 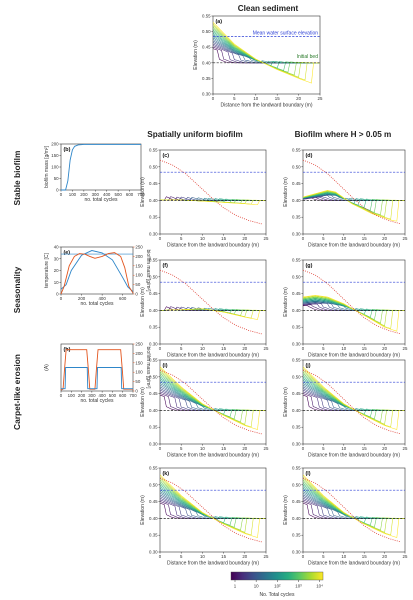 I want to click on y-tick-label: 30, so click(x=56, y=258).